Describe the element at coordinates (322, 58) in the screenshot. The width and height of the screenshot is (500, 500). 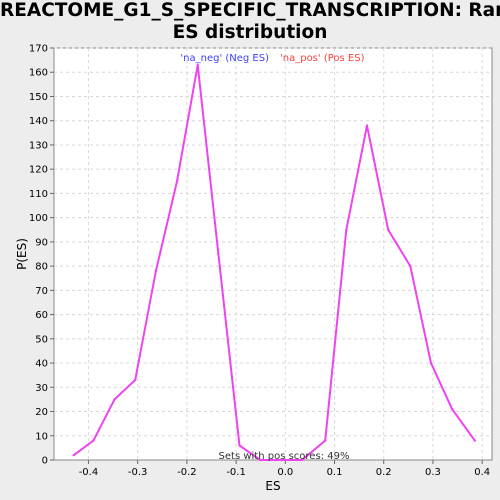
I see `legend-pos-label: 'na_pos' (Pos ES)` at that location.